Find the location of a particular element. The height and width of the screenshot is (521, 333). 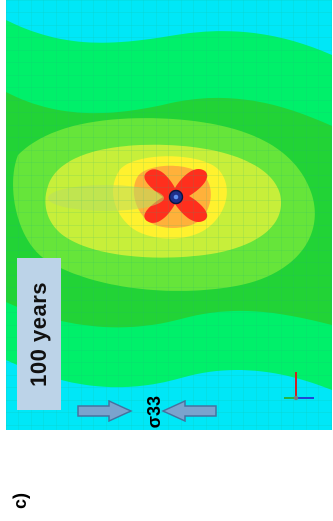

borehole-center is located at coordinates (176, 197).